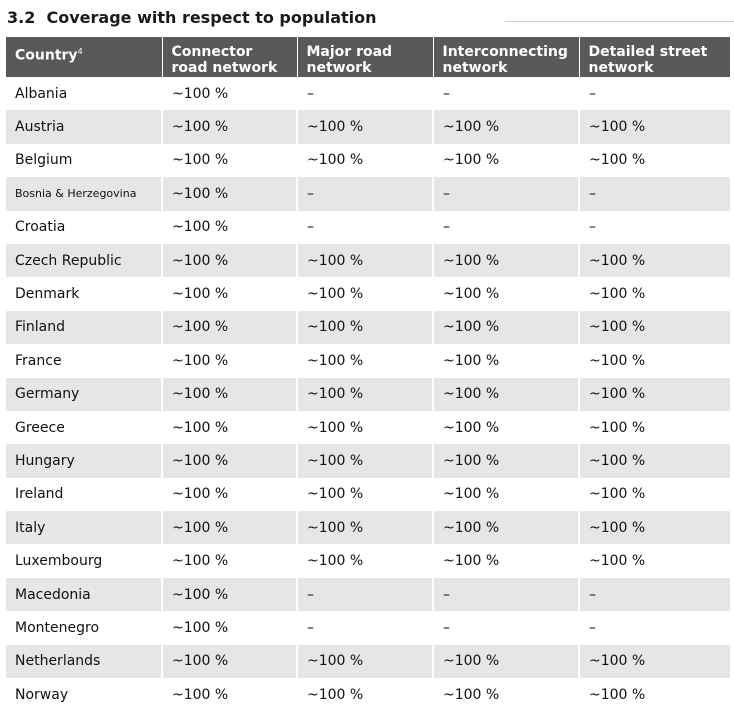 The image size is (734, 726). I want to click on header-country-label: Country, so click(46, 55).